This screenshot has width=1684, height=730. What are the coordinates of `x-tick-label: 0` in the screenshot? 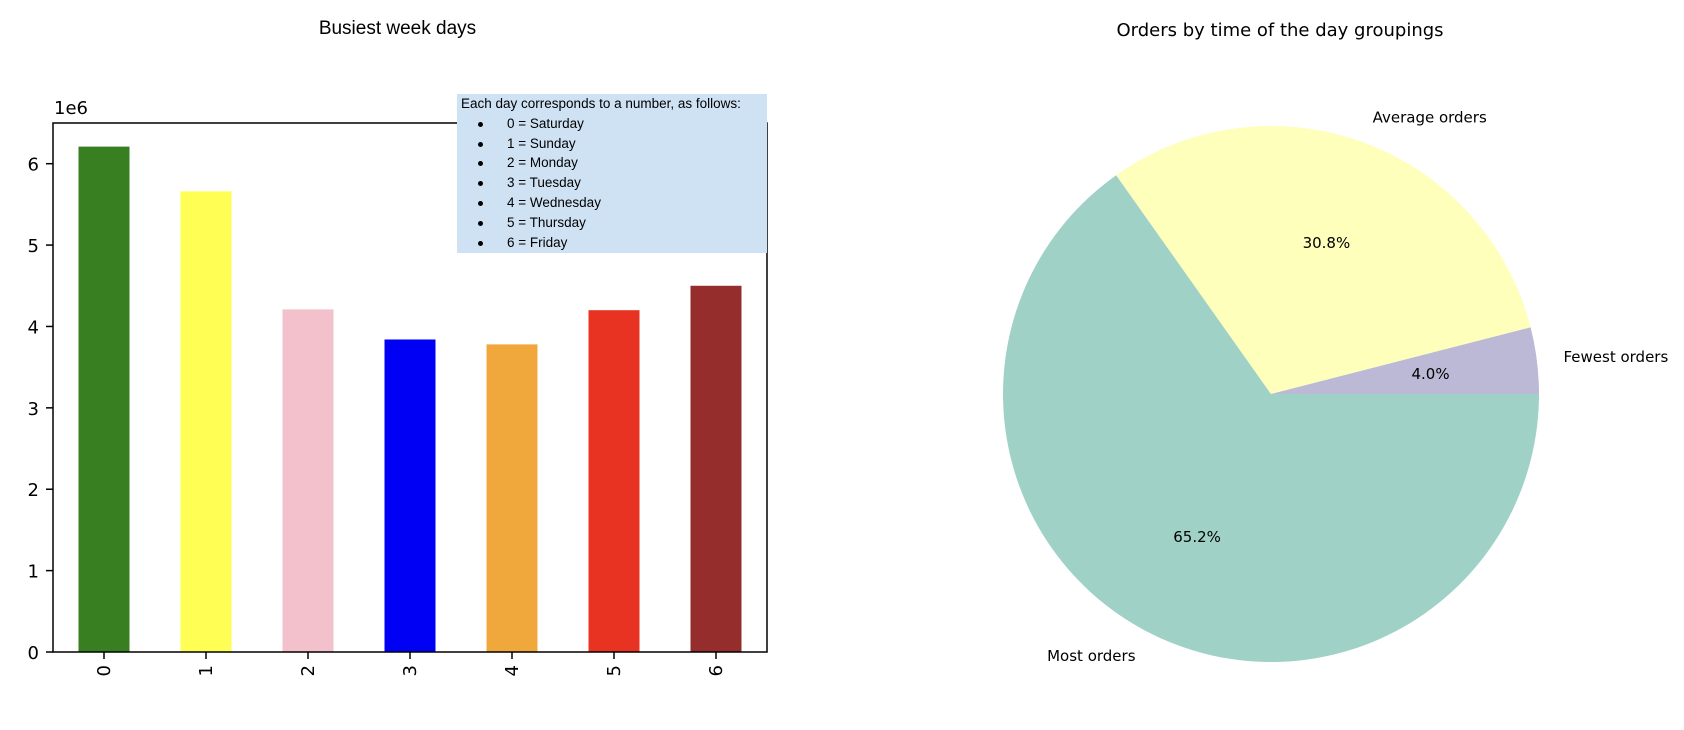 It's located at (104, 670).